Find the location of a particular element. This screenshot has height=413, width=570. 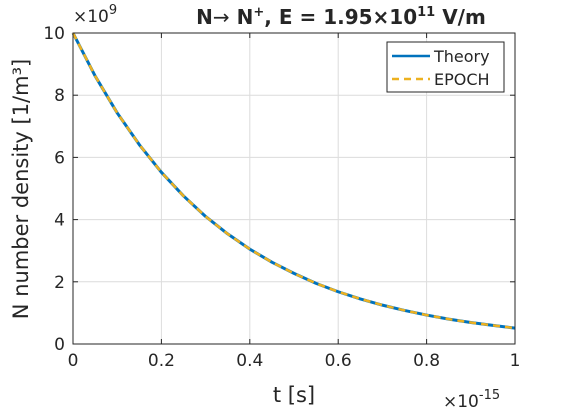

x-tick-label: 0.4 is located at coordinates (249, 361).